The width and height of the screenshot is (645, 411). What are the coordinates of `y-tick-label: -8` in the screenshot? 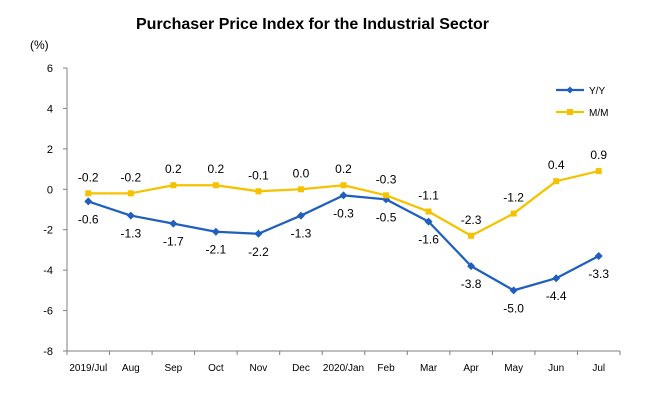 It's located at (48, 352).